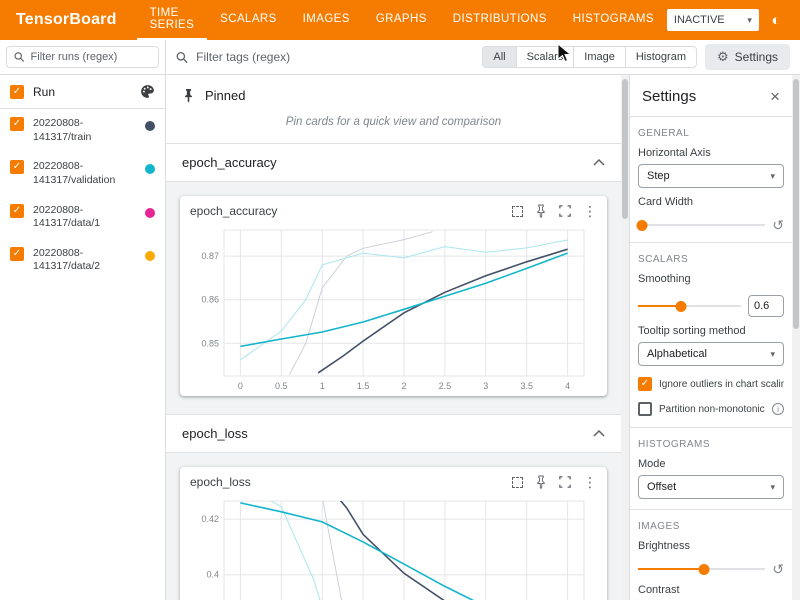 Image resolution: width=800 pixels, height=600 pixels. What do you see at coordinates (147, 91) in the screenshot?
I see `palette-icon` at bounding box center [147, 91].